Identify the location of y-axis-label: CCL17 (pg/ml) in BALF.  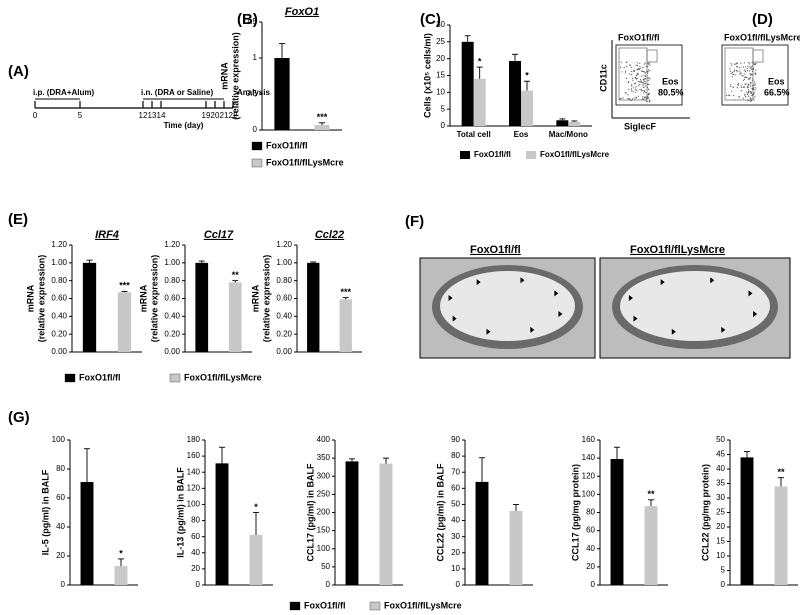
(310, 512).